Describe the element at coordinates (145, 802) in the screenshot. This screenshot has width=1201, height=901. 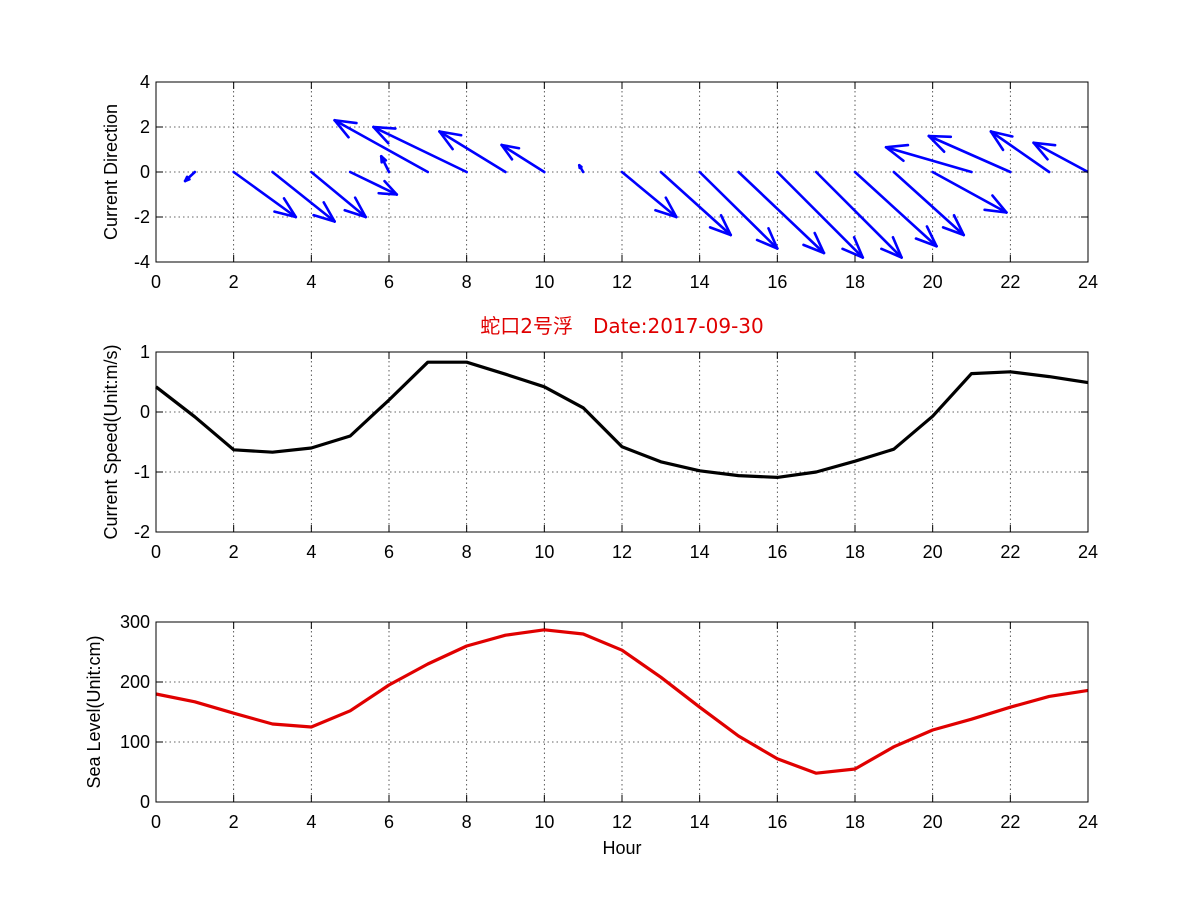
I see `sea-level-y-tick-label: 0` at that location.